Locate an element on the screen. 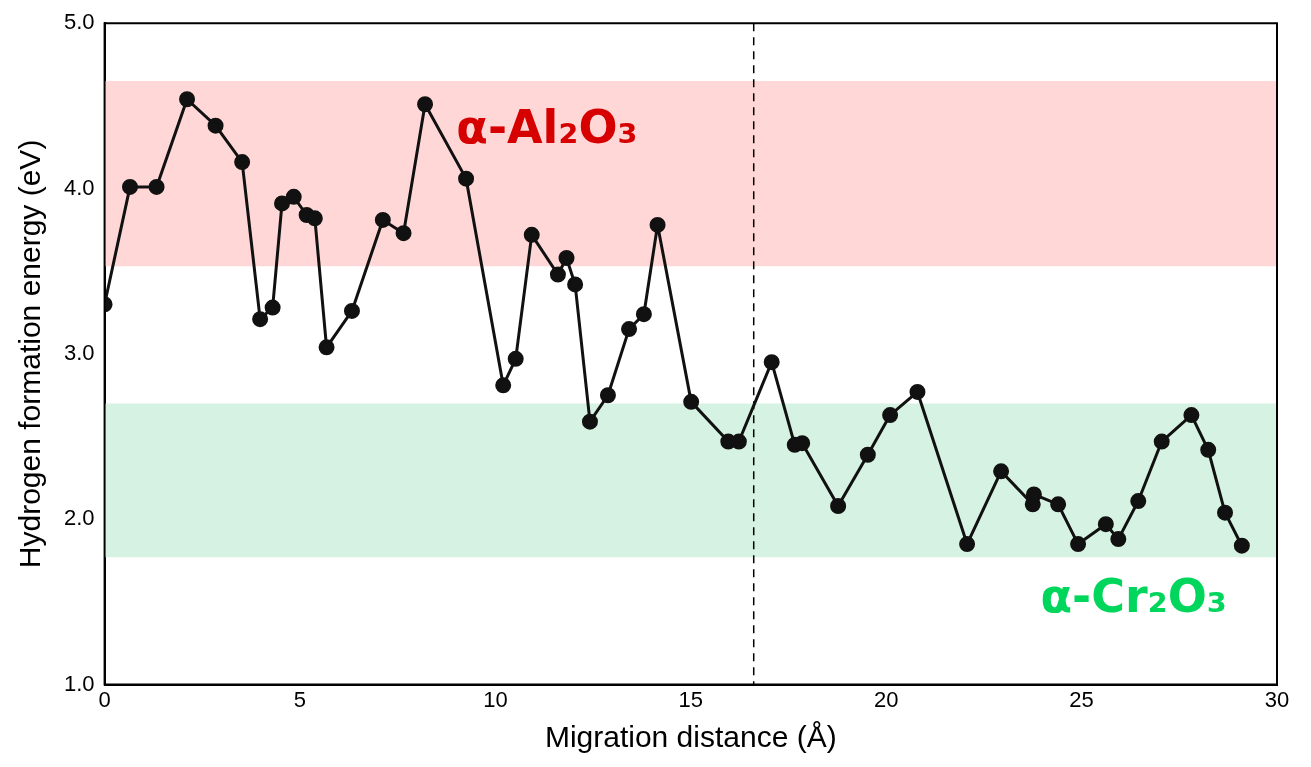 The width and height of the screenshot is (1311, 767). y-tick-label: 4.0 is located at coordinates (79, 187).